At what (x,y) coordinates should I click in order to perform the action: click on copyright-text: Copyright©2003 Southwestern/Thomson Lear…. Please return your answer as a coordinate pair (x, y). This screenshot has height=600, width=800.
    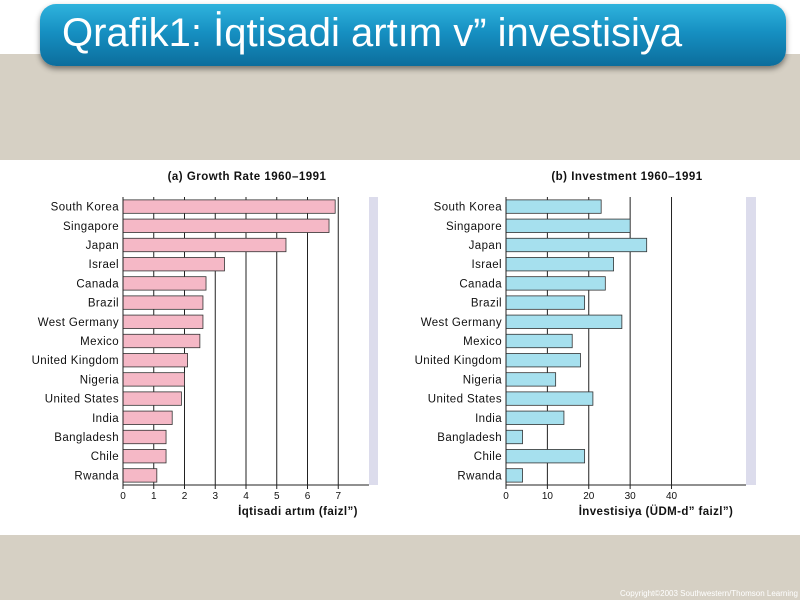
    Looking at the image, I should click on (709, 593).